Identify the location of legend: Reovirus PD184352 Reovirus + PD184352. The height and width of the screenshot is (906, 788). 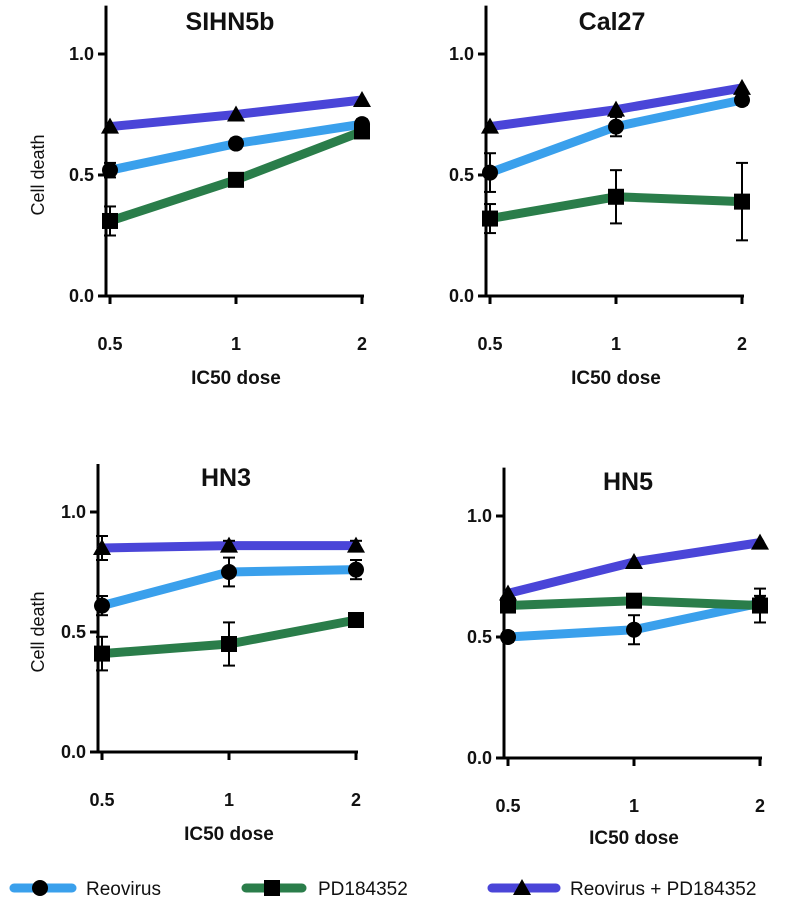
(382, 889).